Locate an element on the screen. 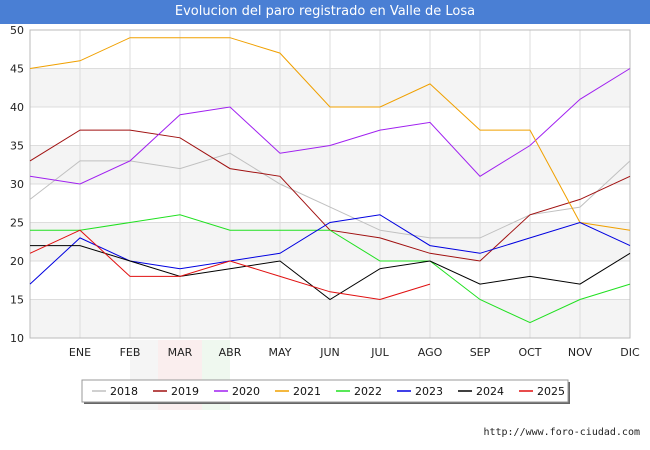 Image resolution: width=650 pixels, height=450 pixels. x-tick-label: DIC is located at coordinates (630, 352).